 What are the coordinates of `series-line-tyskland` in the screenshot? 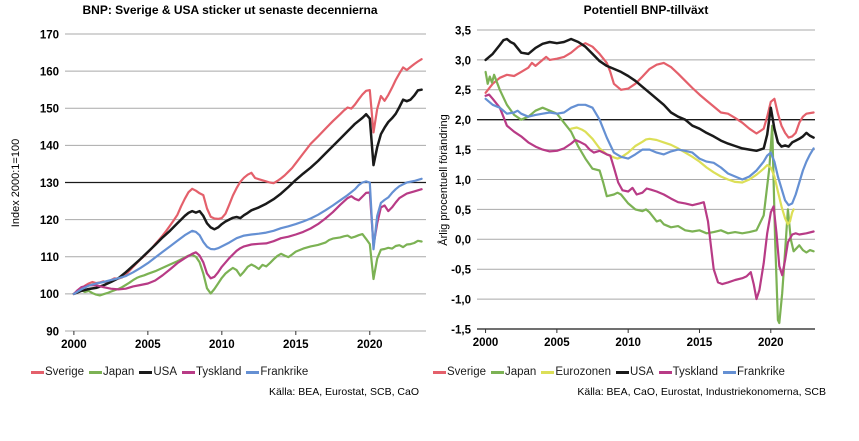 It's located at (247, 241).